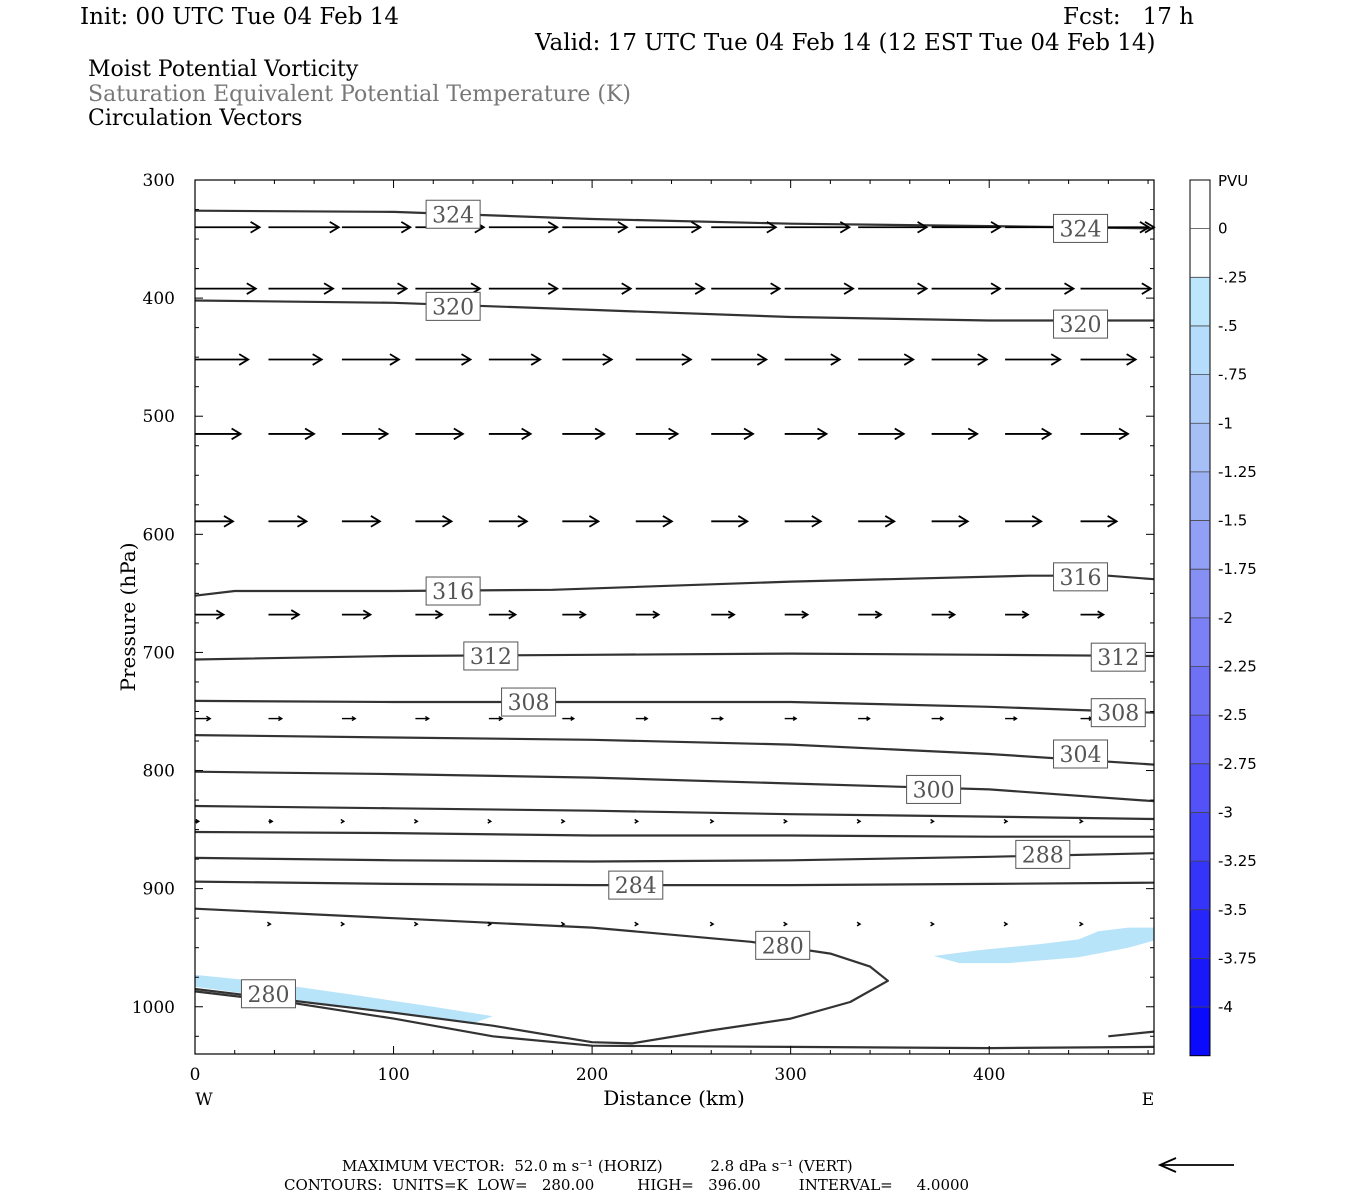  I want to click on colorbar-label: -2, so click(1225, 618).